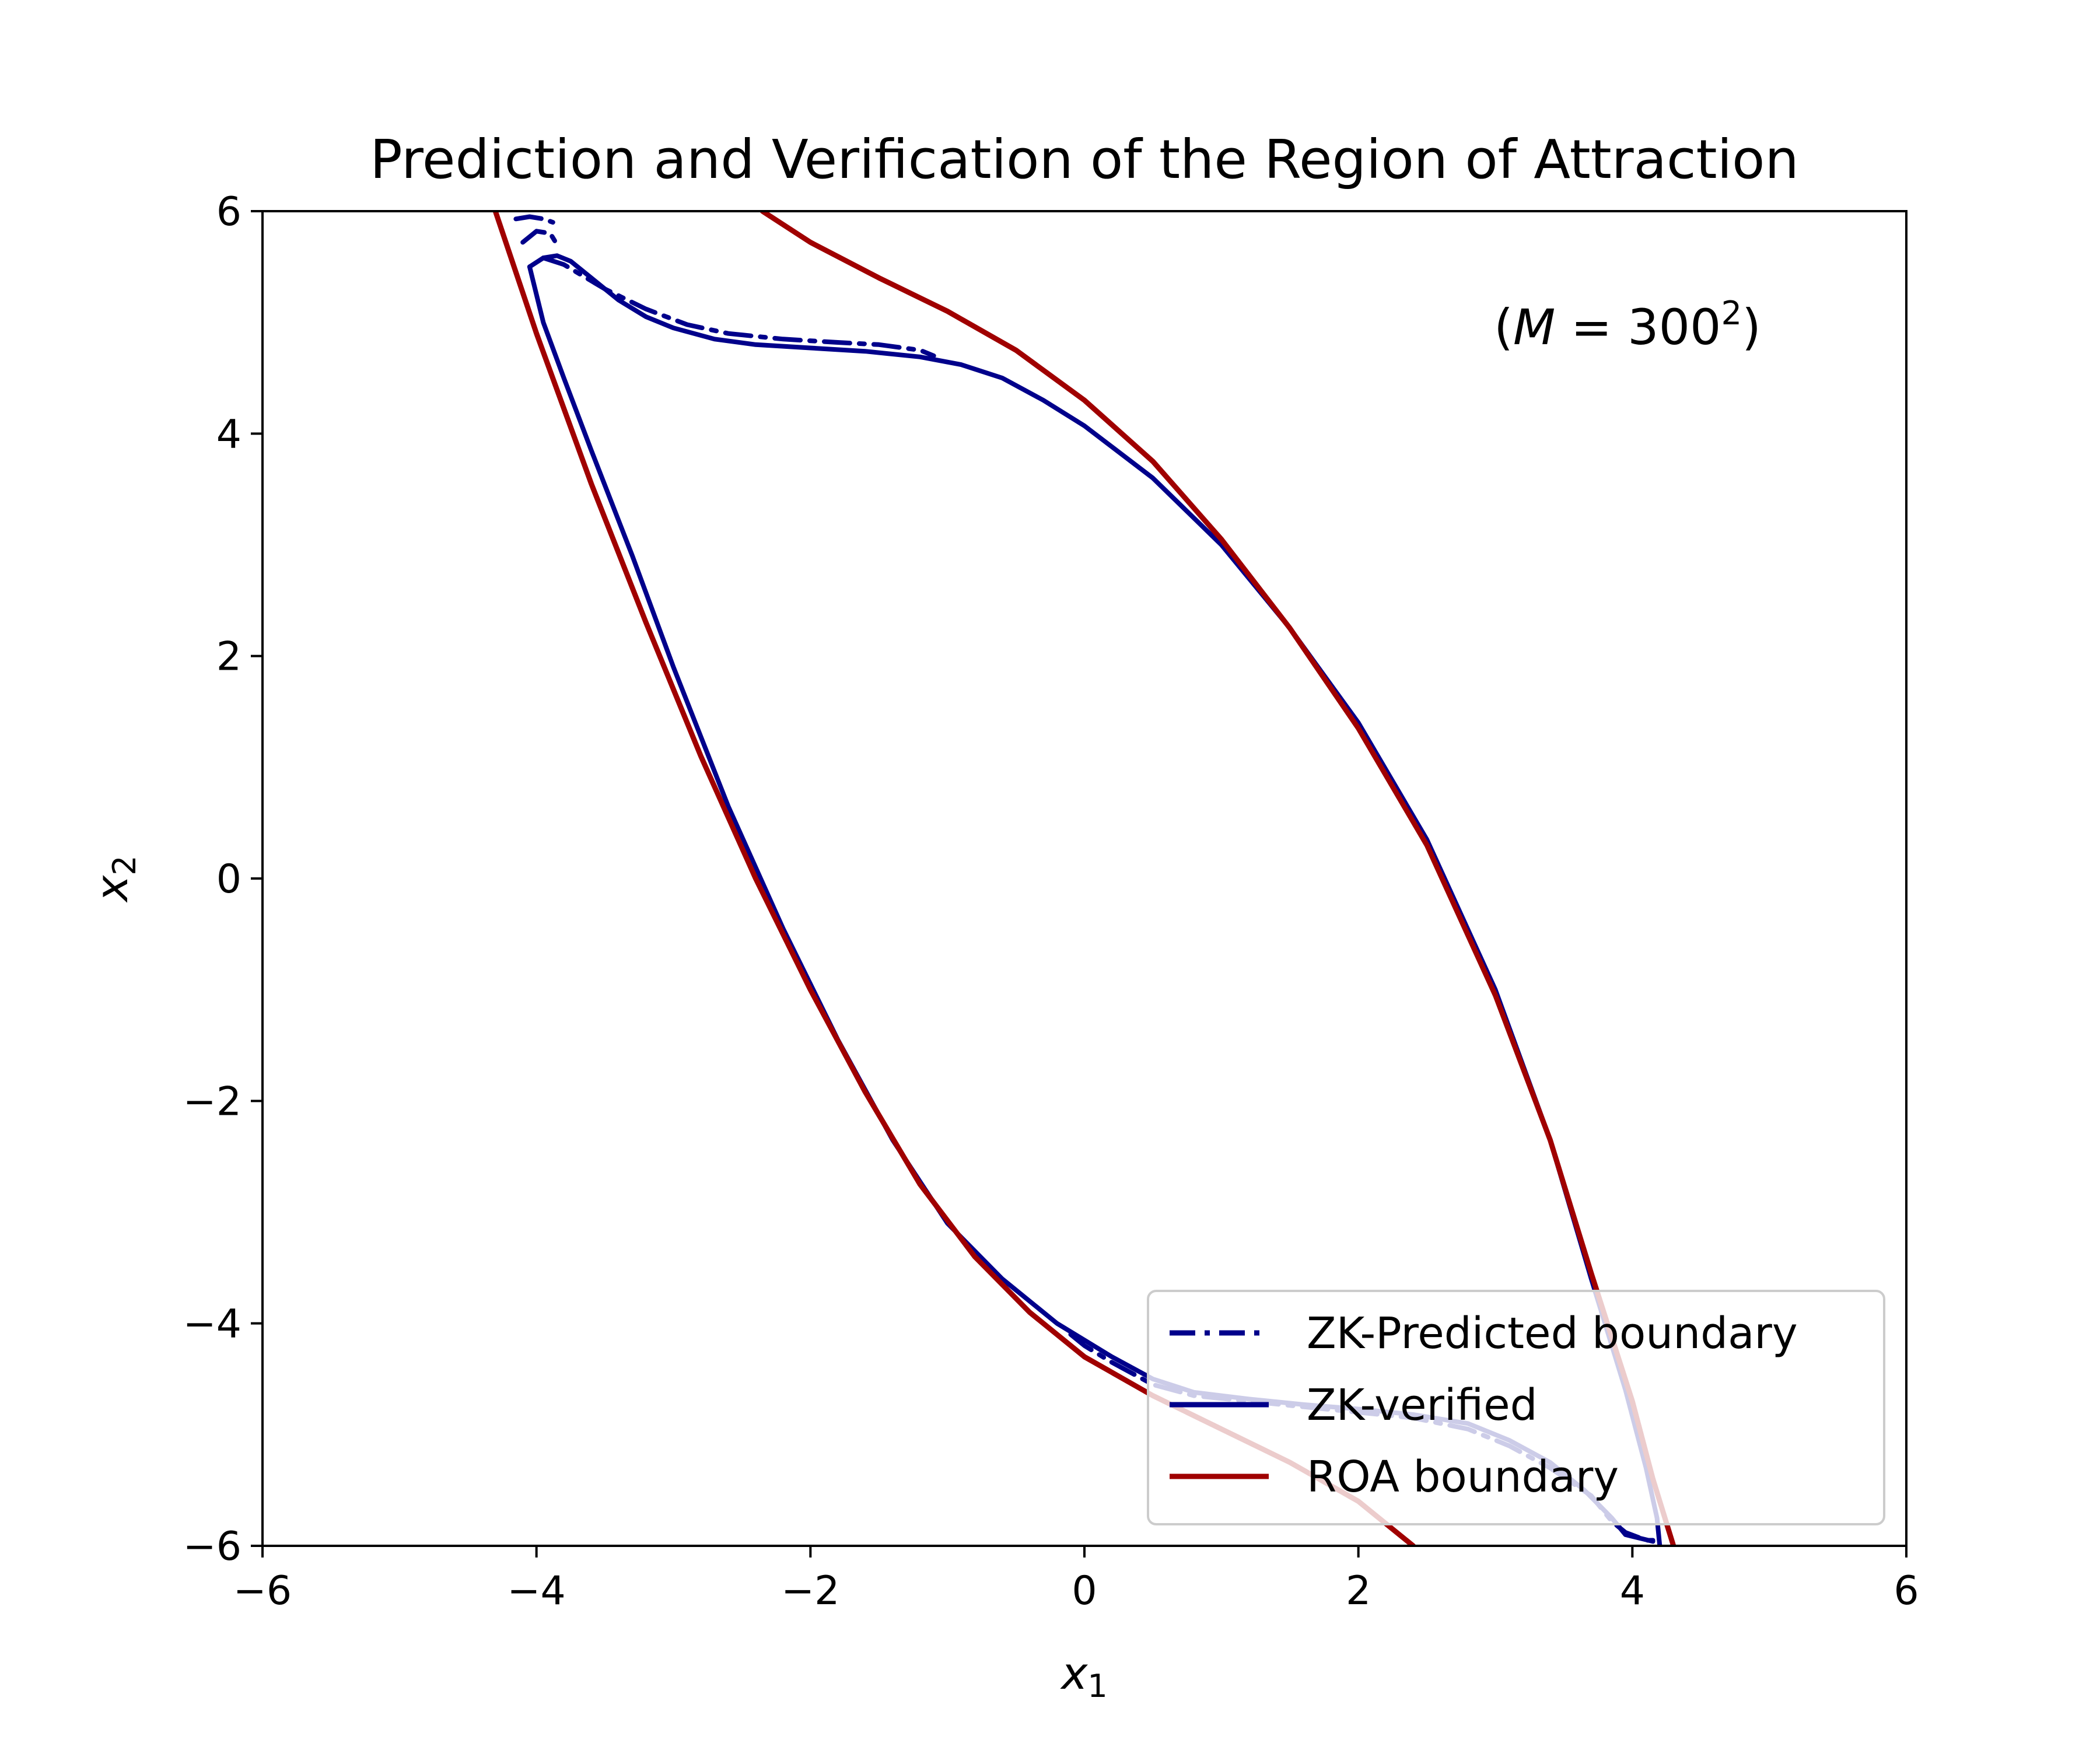 This screenshot has height=1750, width=2100. Describe the element at coordinates (1422, 1405) in the screenshot. I see `legend-label-zk-verified: ZK-verified` at that location.